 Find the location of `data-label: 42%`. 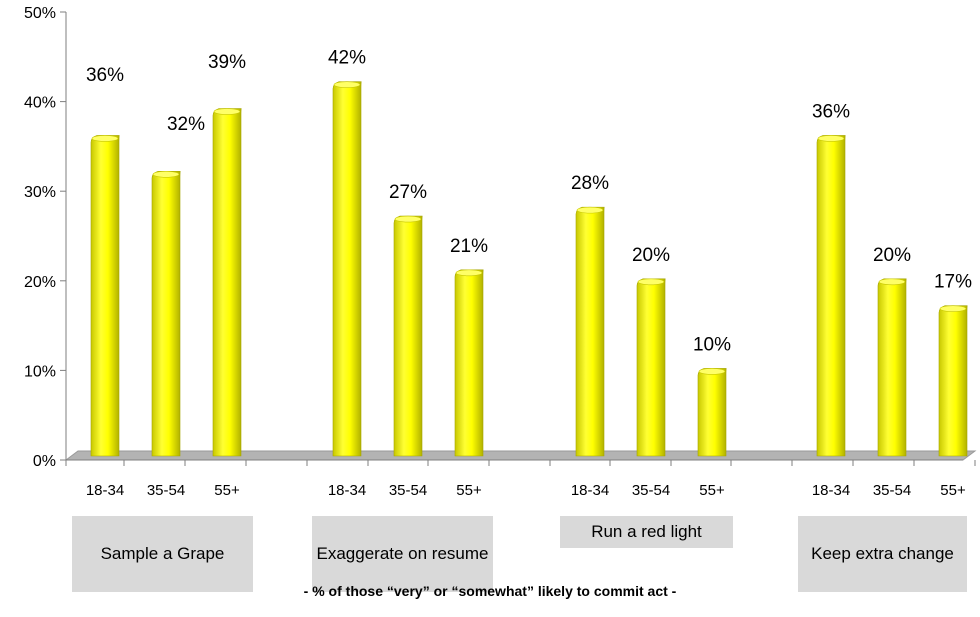

data-label: 42% is located at coordinates (347, 58).